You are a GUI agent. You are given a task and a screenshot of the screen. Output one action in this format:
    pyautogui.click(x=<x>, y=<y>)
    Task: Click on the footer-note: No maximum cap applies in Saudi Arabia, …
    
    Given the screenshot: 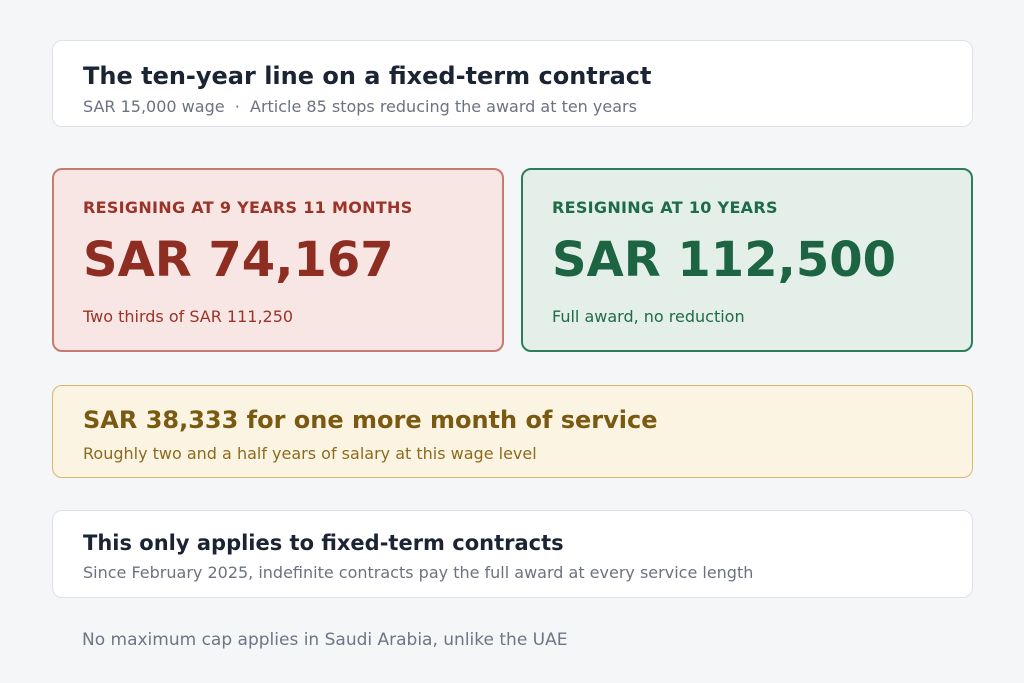 What is the action you would take?
    pyautogui.click(x=325, y=640)
    